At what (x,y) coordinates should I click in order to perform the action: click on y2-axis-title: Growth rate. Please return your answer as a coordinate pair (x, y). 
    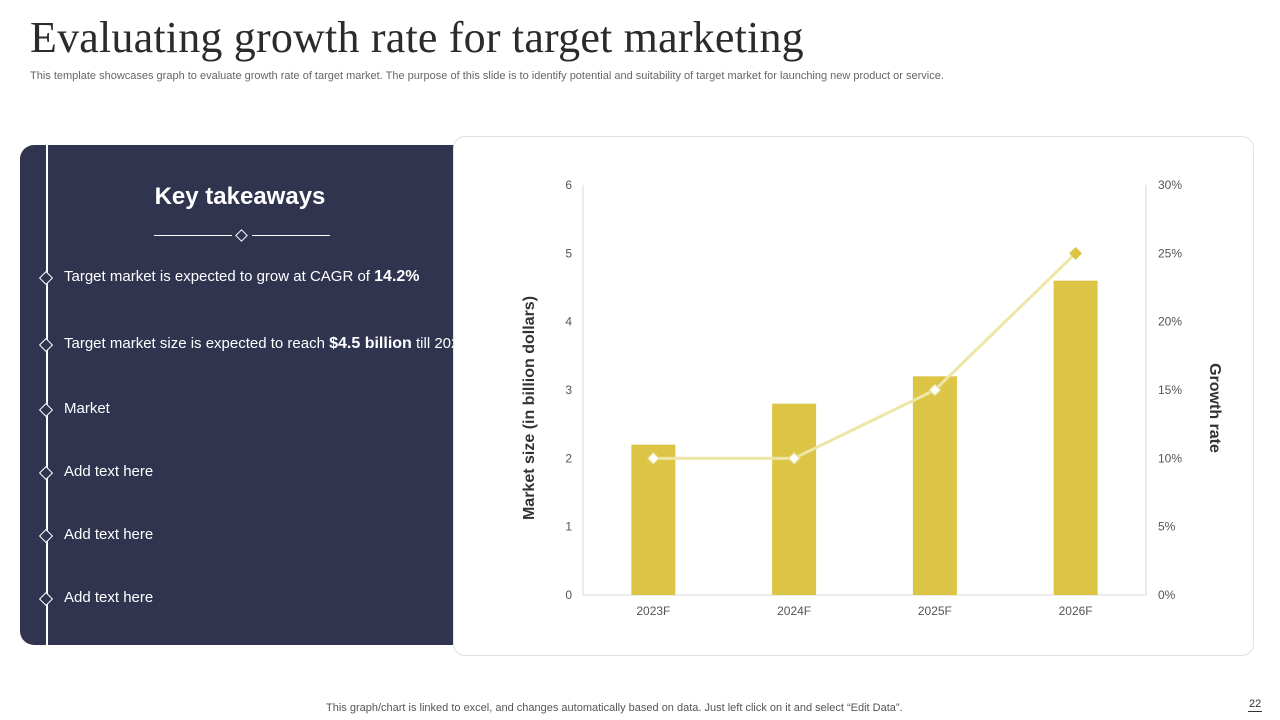
    Looking at the image, I should click on (1214, 408).